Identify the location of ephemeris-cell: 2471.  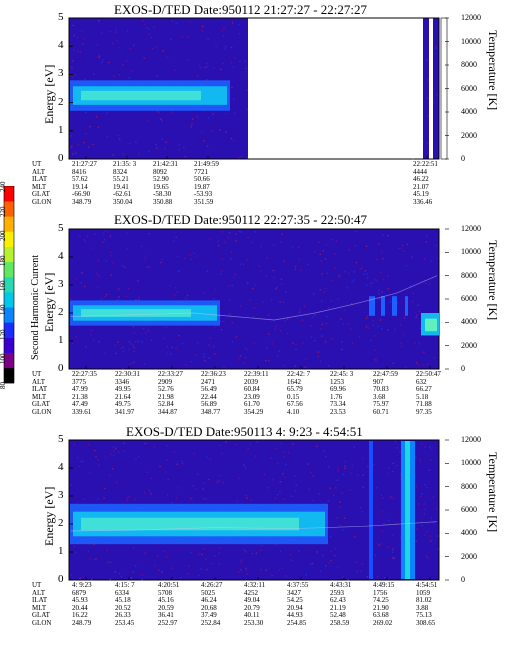
(208, 381).